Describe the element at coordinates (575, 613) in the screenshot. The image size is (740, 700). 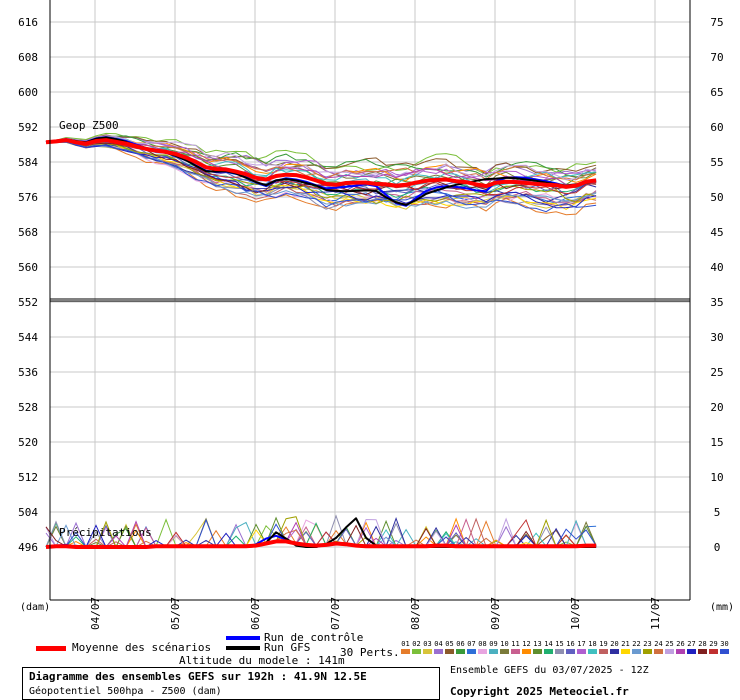
I see `x-tick-label: 10/07` at that location.